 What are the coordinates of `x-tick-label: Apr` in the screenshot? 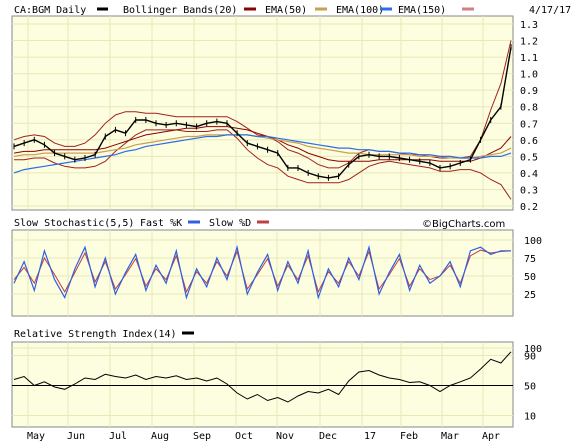 It's located at (491, 436).